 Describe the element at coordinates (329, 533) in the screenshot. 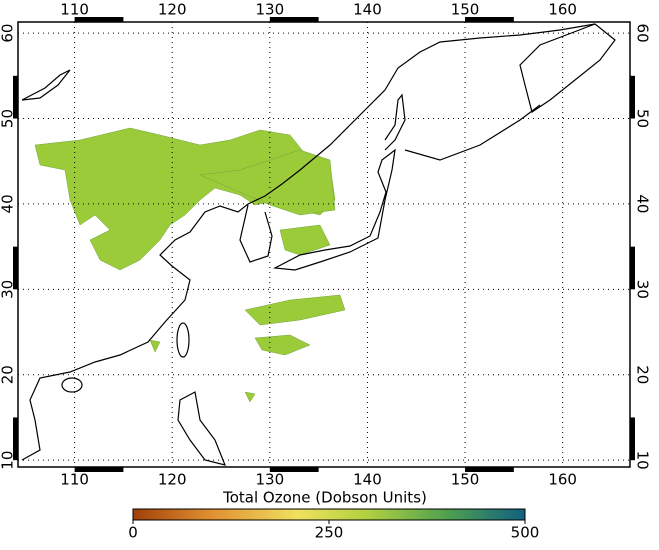

I see `colorbar-tick-label: 250` at that location.